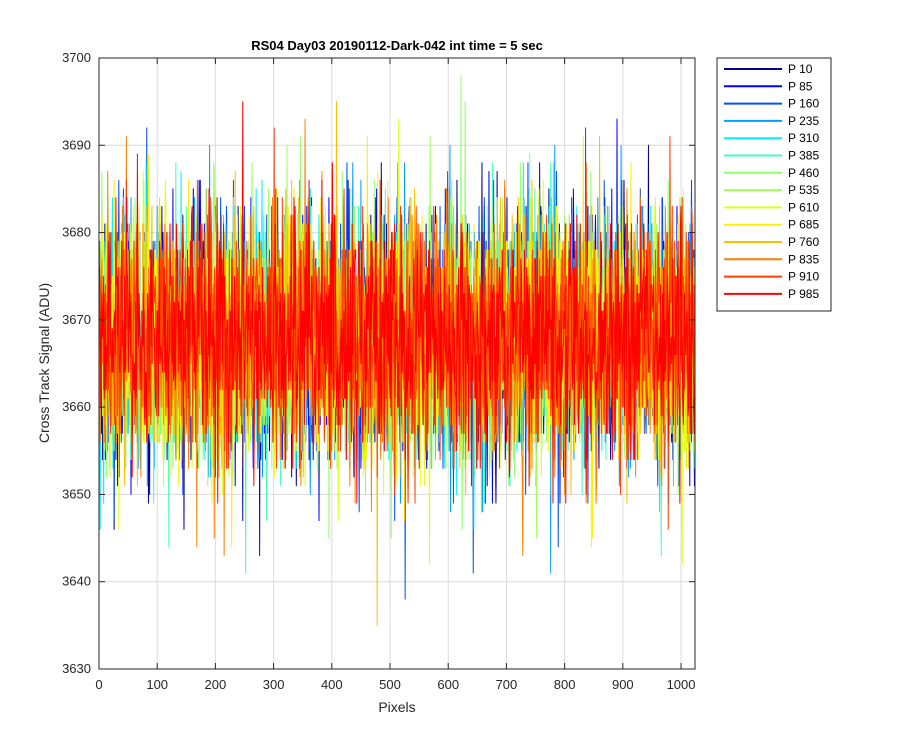 The image size is (900, 750). I want to click on y-tick-label: 3630, so click(76, 668).